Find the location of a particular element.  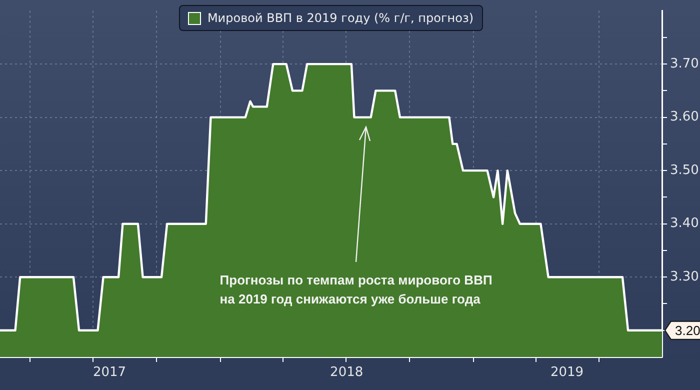

y-tick-label: 3.40 is located at coordinates (684, 224).